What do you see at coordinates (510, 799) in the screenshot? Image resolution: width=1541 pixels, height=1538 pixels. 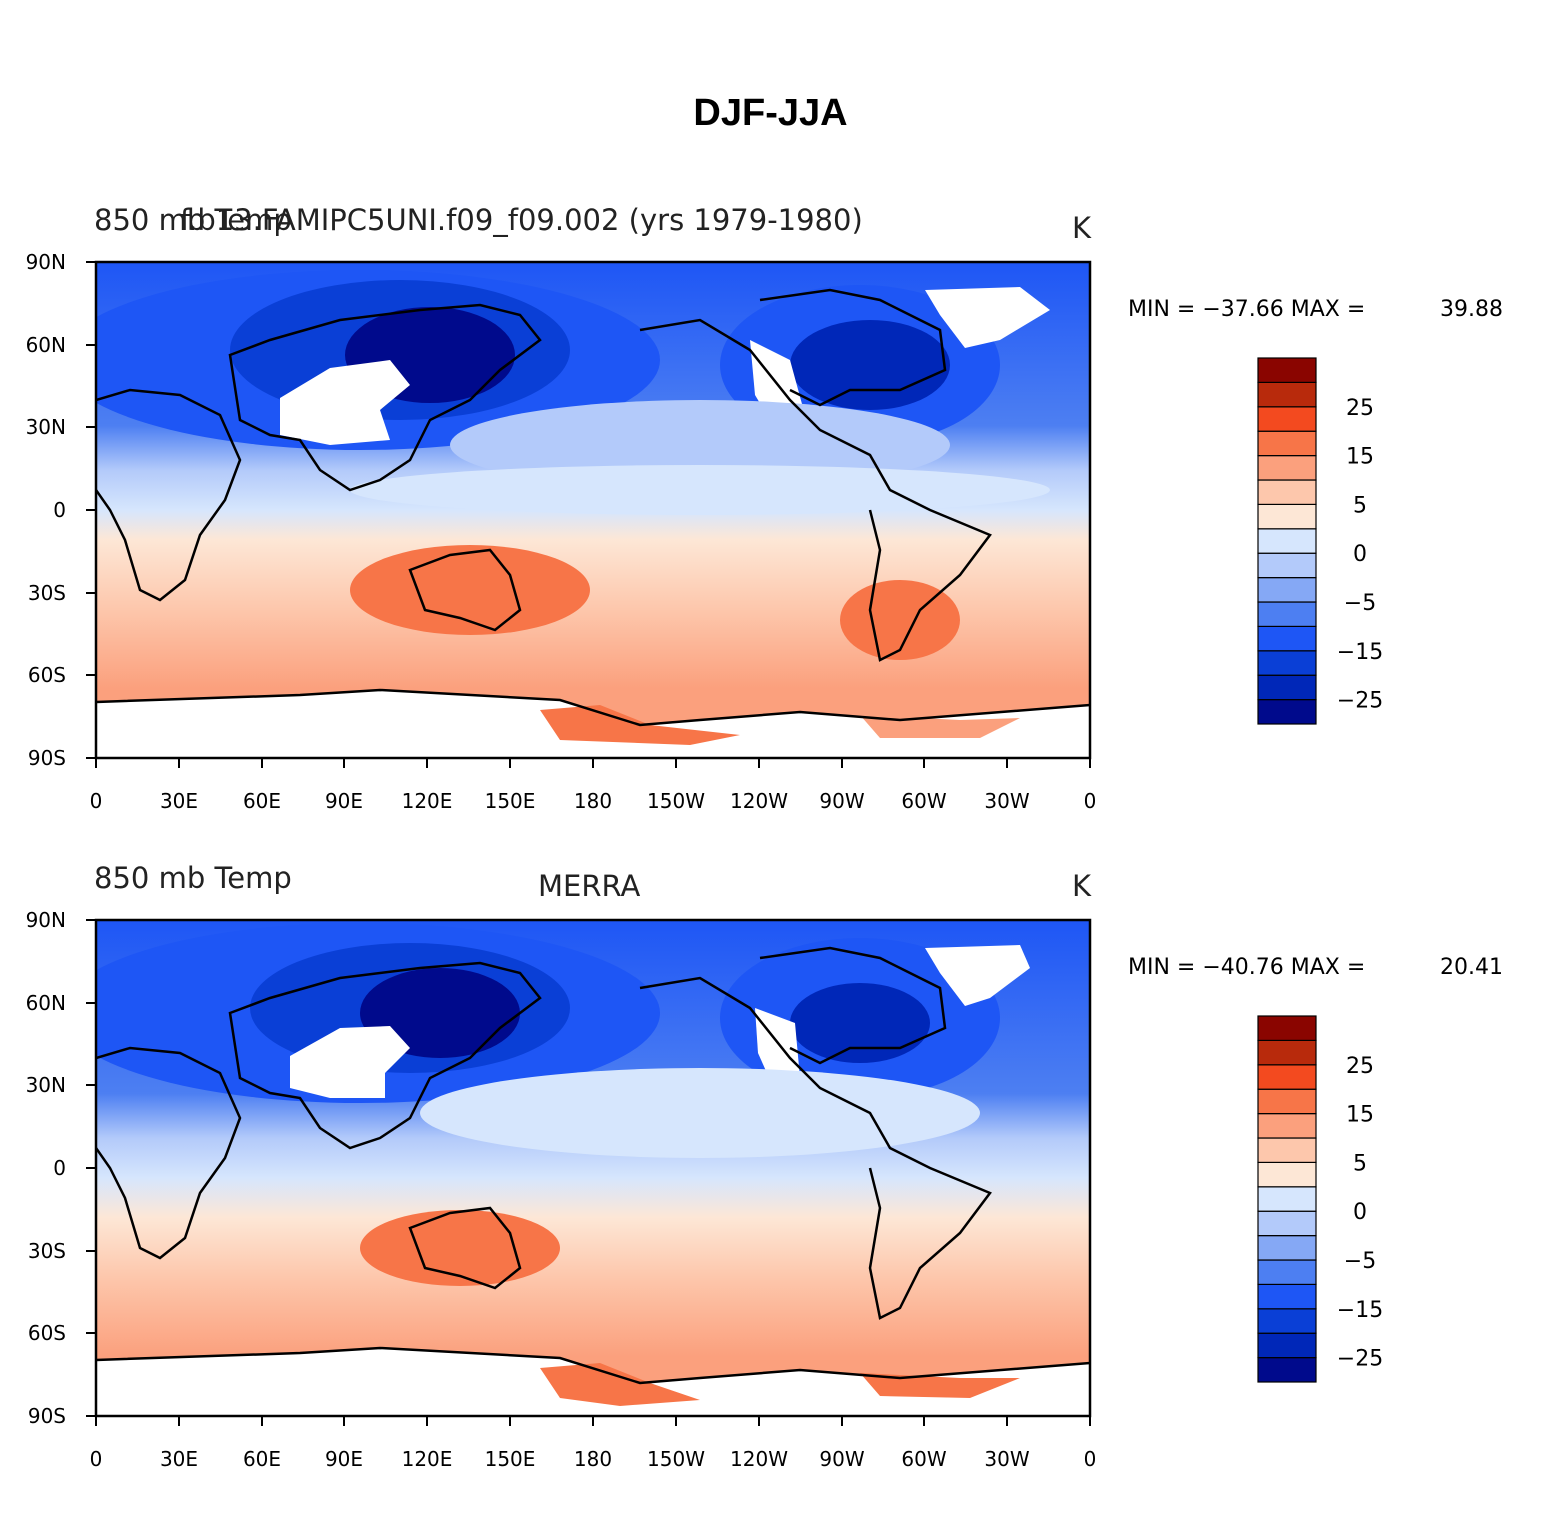 I see `lon-tick-label: 150E` at bounding box center [510, 799].